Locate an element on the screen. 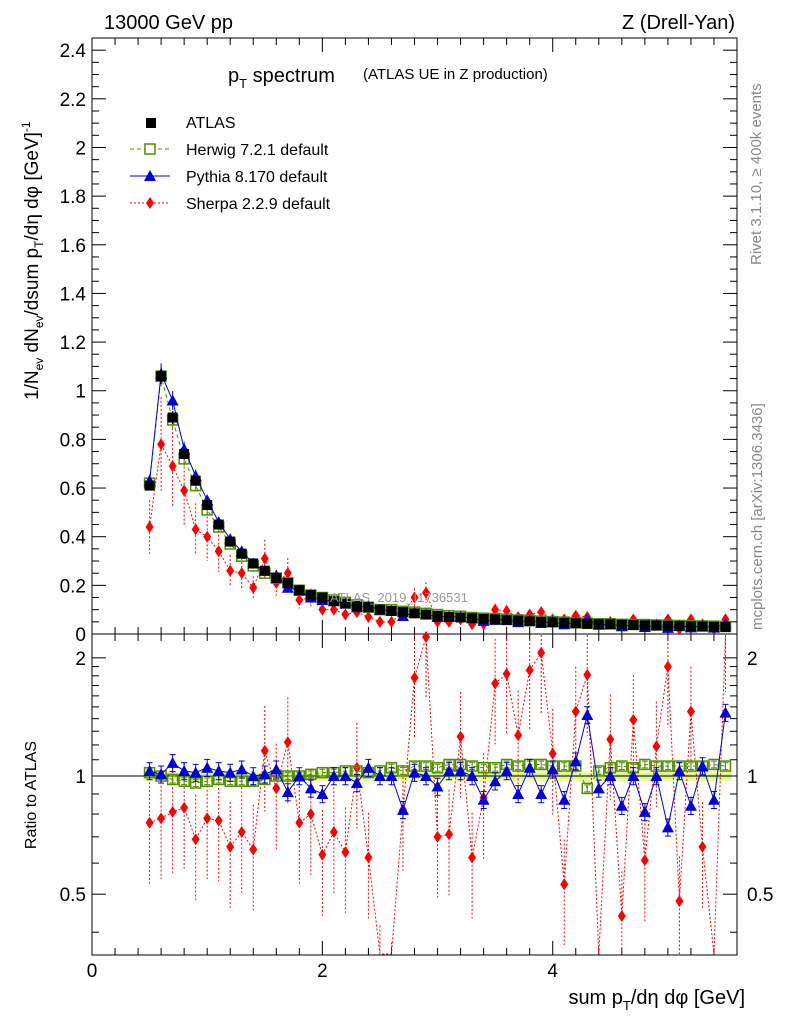 The height and width of the screenshot is (1024, 786). header-right: Z (Drell-Yan) is located at coordinates (678, 23).